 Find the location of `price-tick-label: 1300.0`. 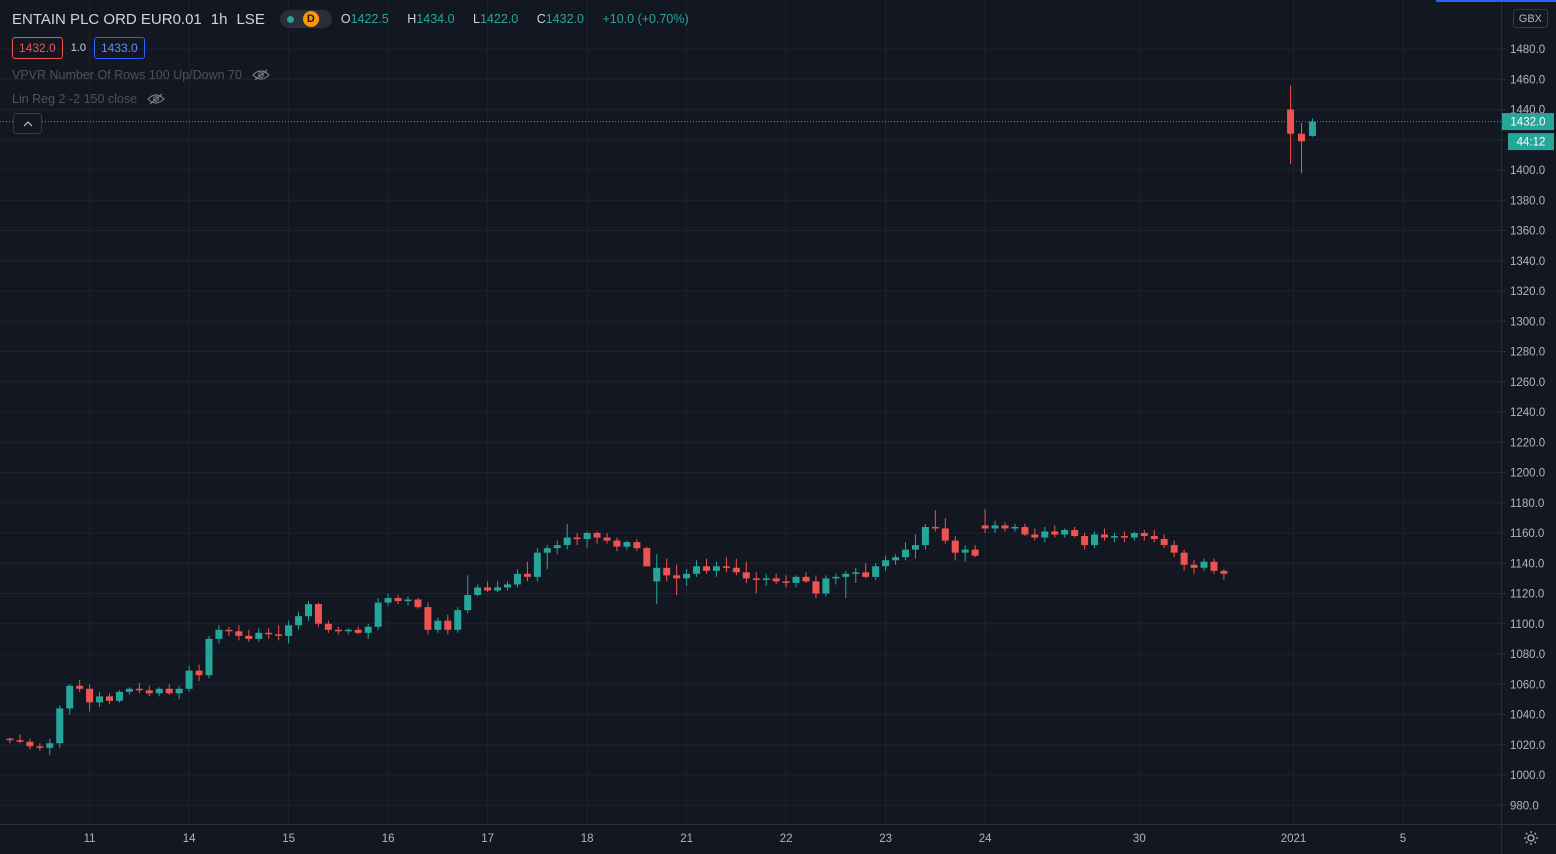

price-tick-label: 1300.0 is located at coordinates (1527, 322).